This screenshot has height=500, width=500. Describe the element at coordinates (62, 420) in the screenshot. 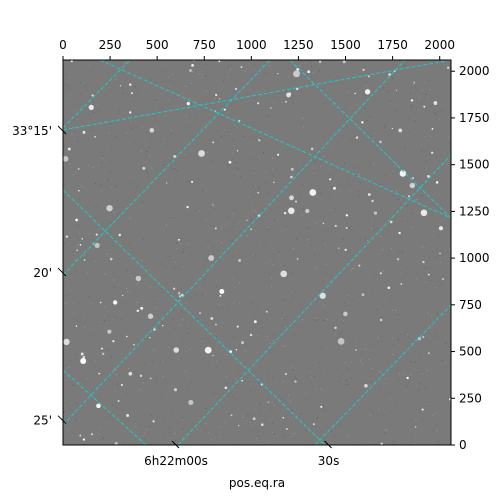

I see `dec-tick` at that location.